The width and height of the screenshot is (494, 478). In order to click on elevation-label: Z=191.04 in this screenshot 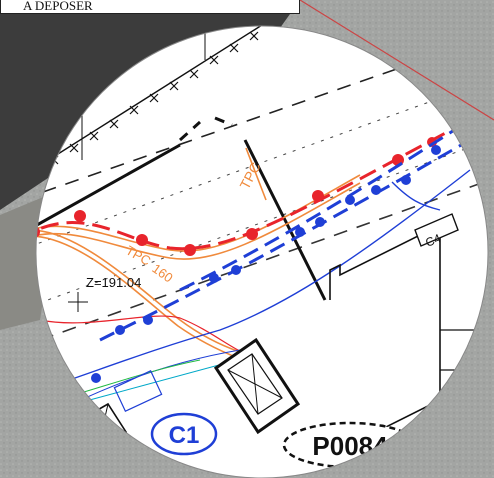, I will do `click(113, 282)`.